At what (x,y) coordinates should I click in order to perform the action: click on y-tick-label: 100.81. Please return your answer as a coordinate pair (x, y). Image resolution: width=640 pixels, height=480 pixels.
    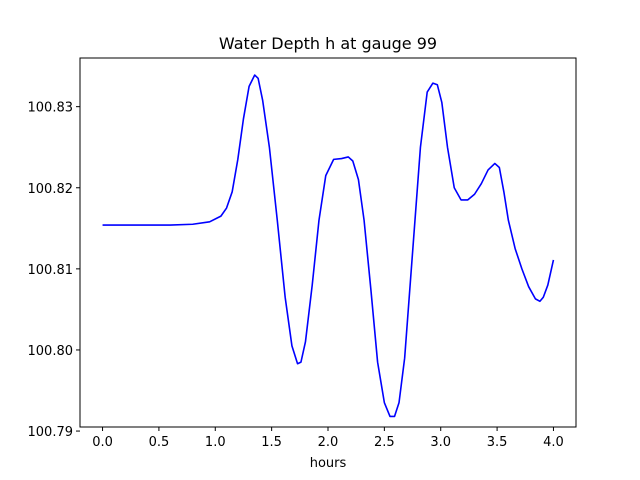
    Looking at the image, I should click on (51, 270).